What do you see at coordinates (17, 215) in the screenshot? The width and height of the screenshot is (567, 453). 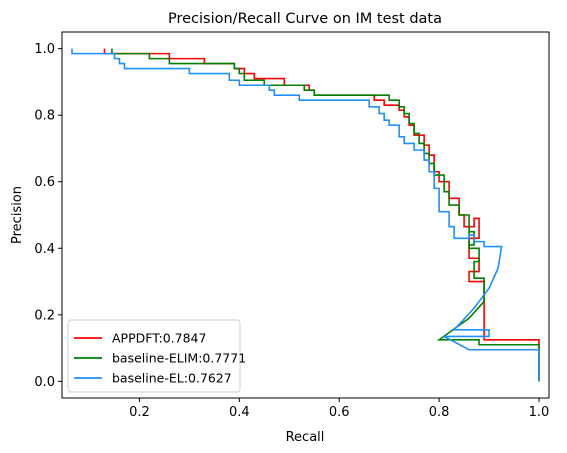 I see `y-axis-label: Precision` at bounding box center [17, 215].